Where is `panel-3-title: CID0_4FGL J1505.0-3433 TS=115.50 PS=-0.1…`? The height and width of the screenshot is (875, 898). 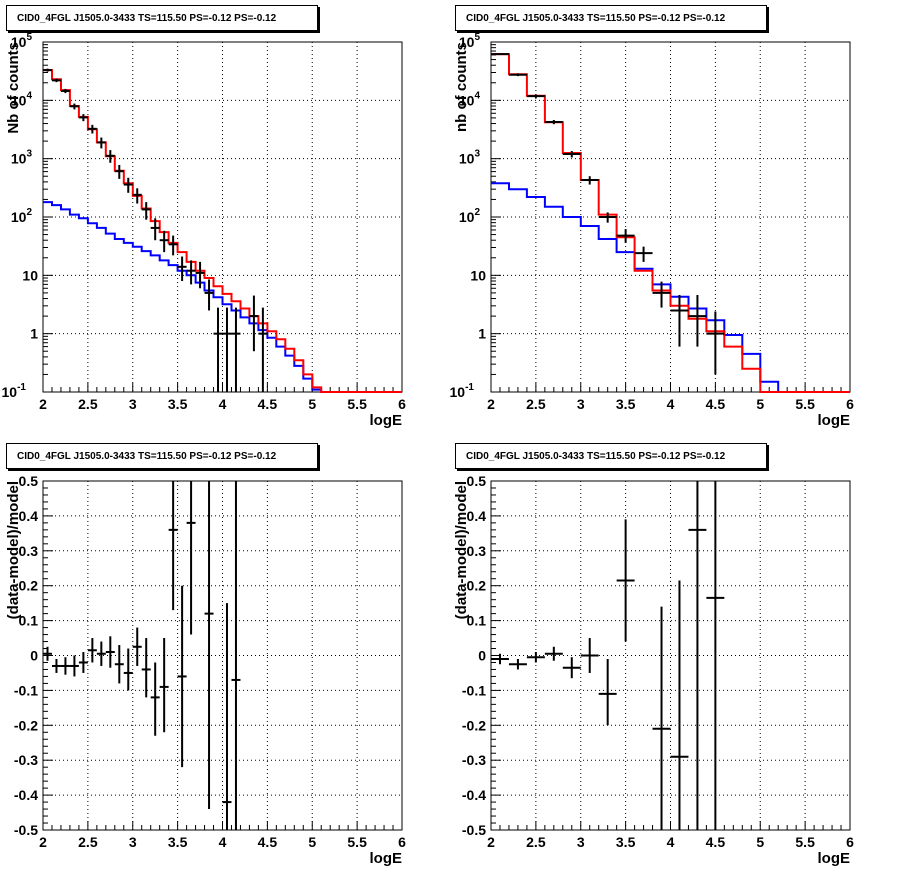 panel-3-title: CID0_4FGL J1505.0-3433 TS=115.50 PS=-0.1… is located at coordinates (162, 456).